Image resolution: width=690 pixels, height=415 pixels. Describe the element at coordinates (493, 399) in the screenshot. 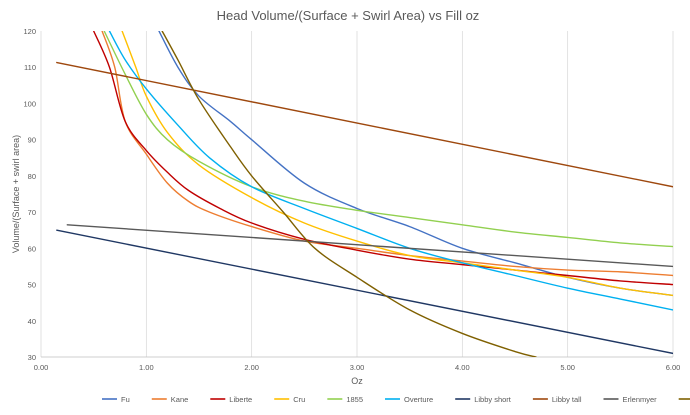

I see `legend-label: Libby short` at that location.